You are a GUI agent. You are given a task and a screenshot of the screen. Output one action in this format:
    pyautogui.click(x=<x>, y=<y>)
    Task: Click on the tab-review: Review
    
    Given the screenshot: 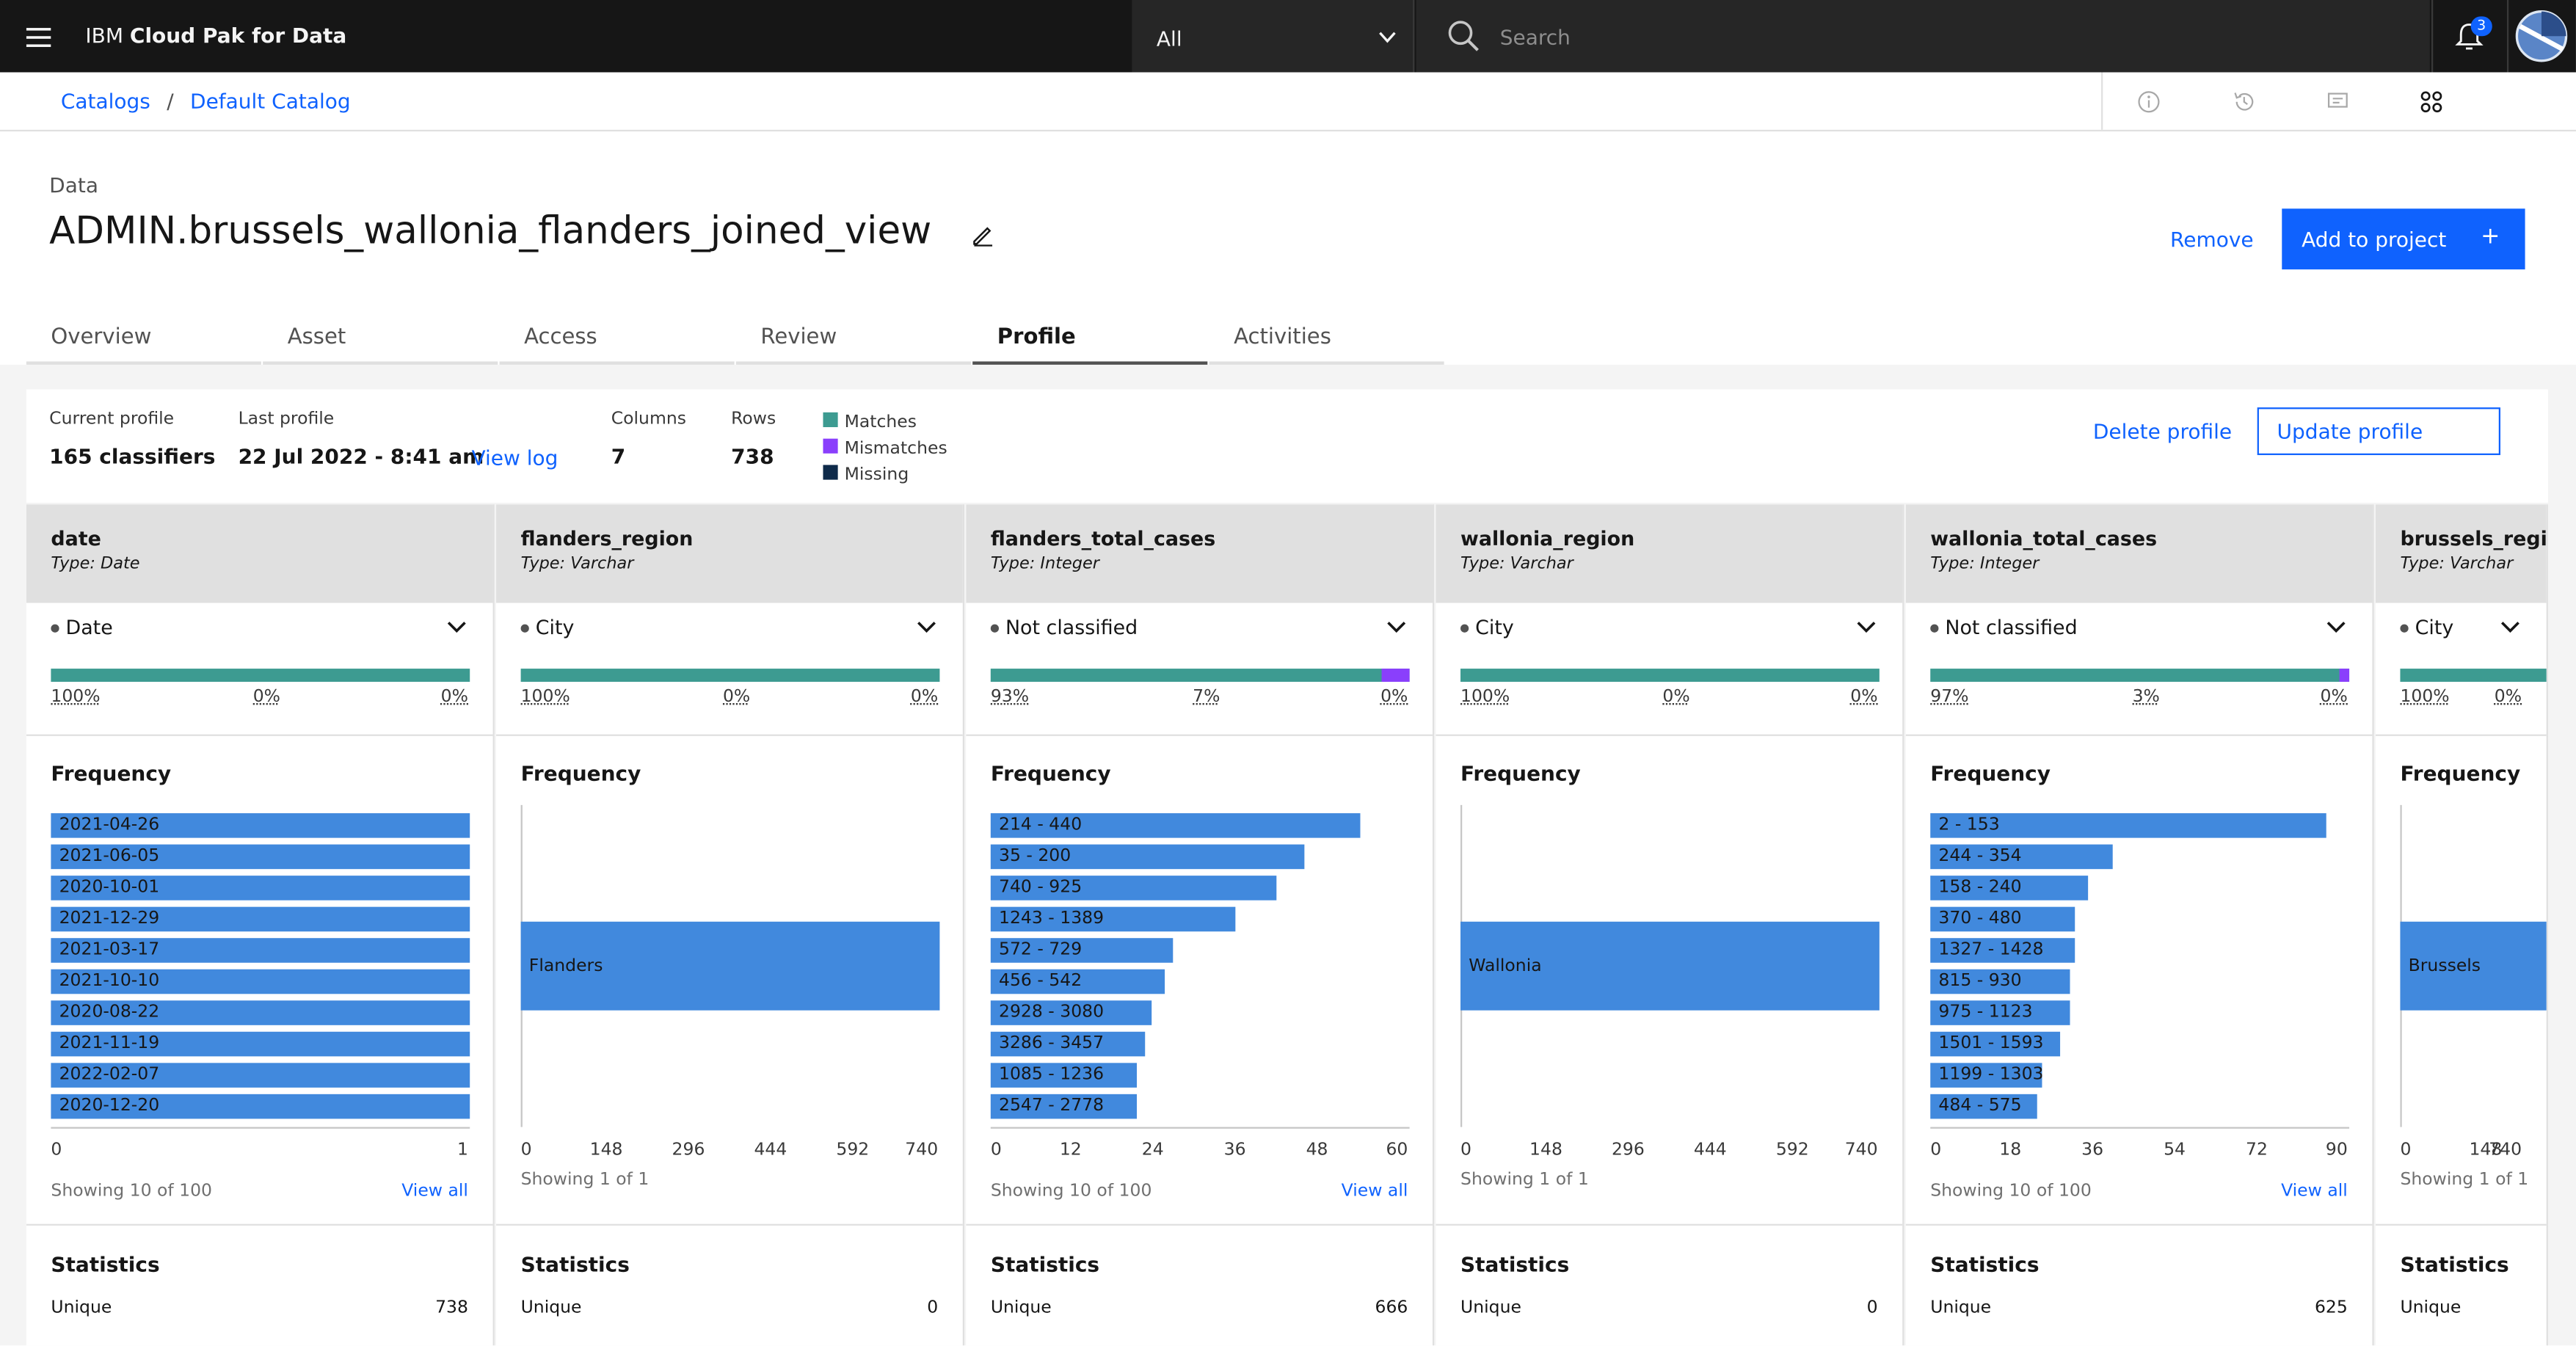 What is the action you would take?
    pyautogui.click(x=853, y=337)
    